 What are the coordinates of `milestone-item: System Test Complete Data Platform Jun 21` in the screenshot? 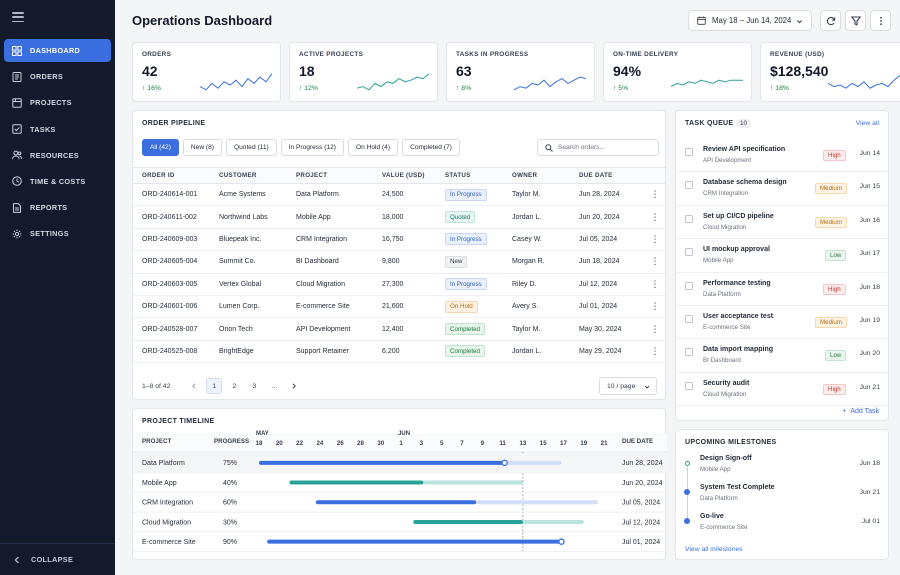 It's located at (782, 498).